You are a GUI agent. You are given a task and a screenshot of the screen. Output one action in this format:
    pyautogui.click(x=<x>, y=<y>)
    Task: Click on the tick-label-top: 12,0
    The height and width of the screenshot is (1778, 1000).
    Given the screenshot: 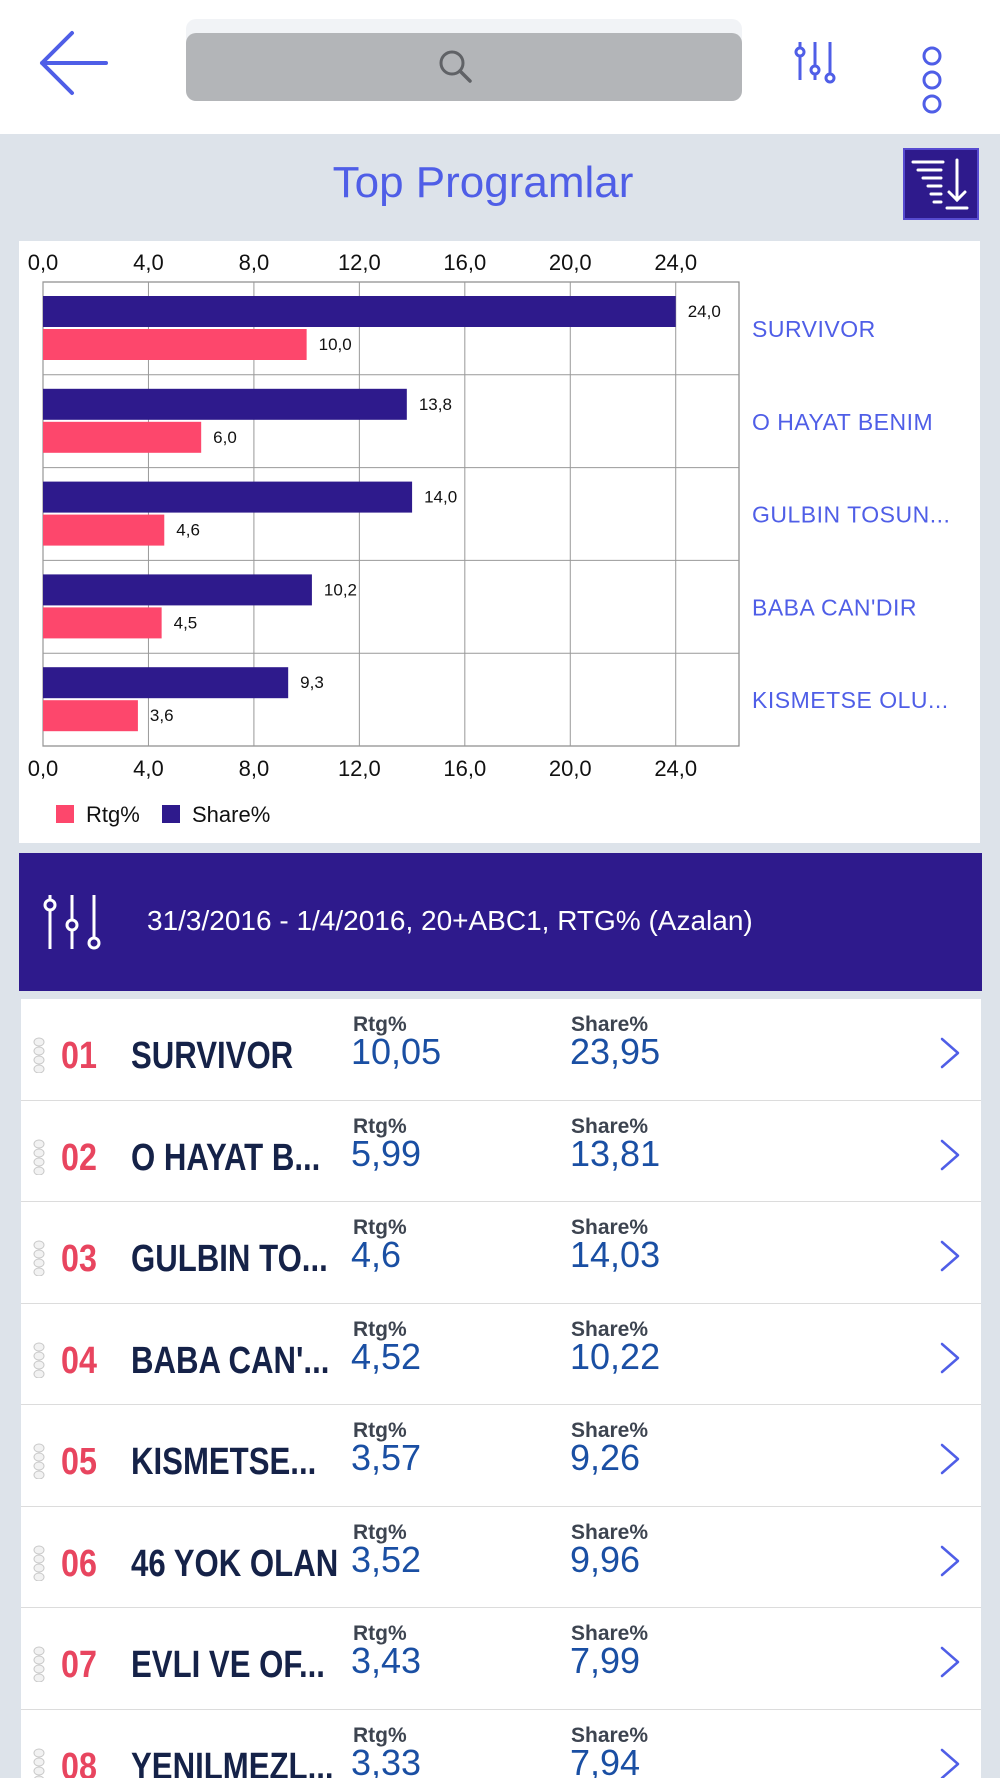 What is the action you would take?
    pyautogui.click(x=359, y=262)
    